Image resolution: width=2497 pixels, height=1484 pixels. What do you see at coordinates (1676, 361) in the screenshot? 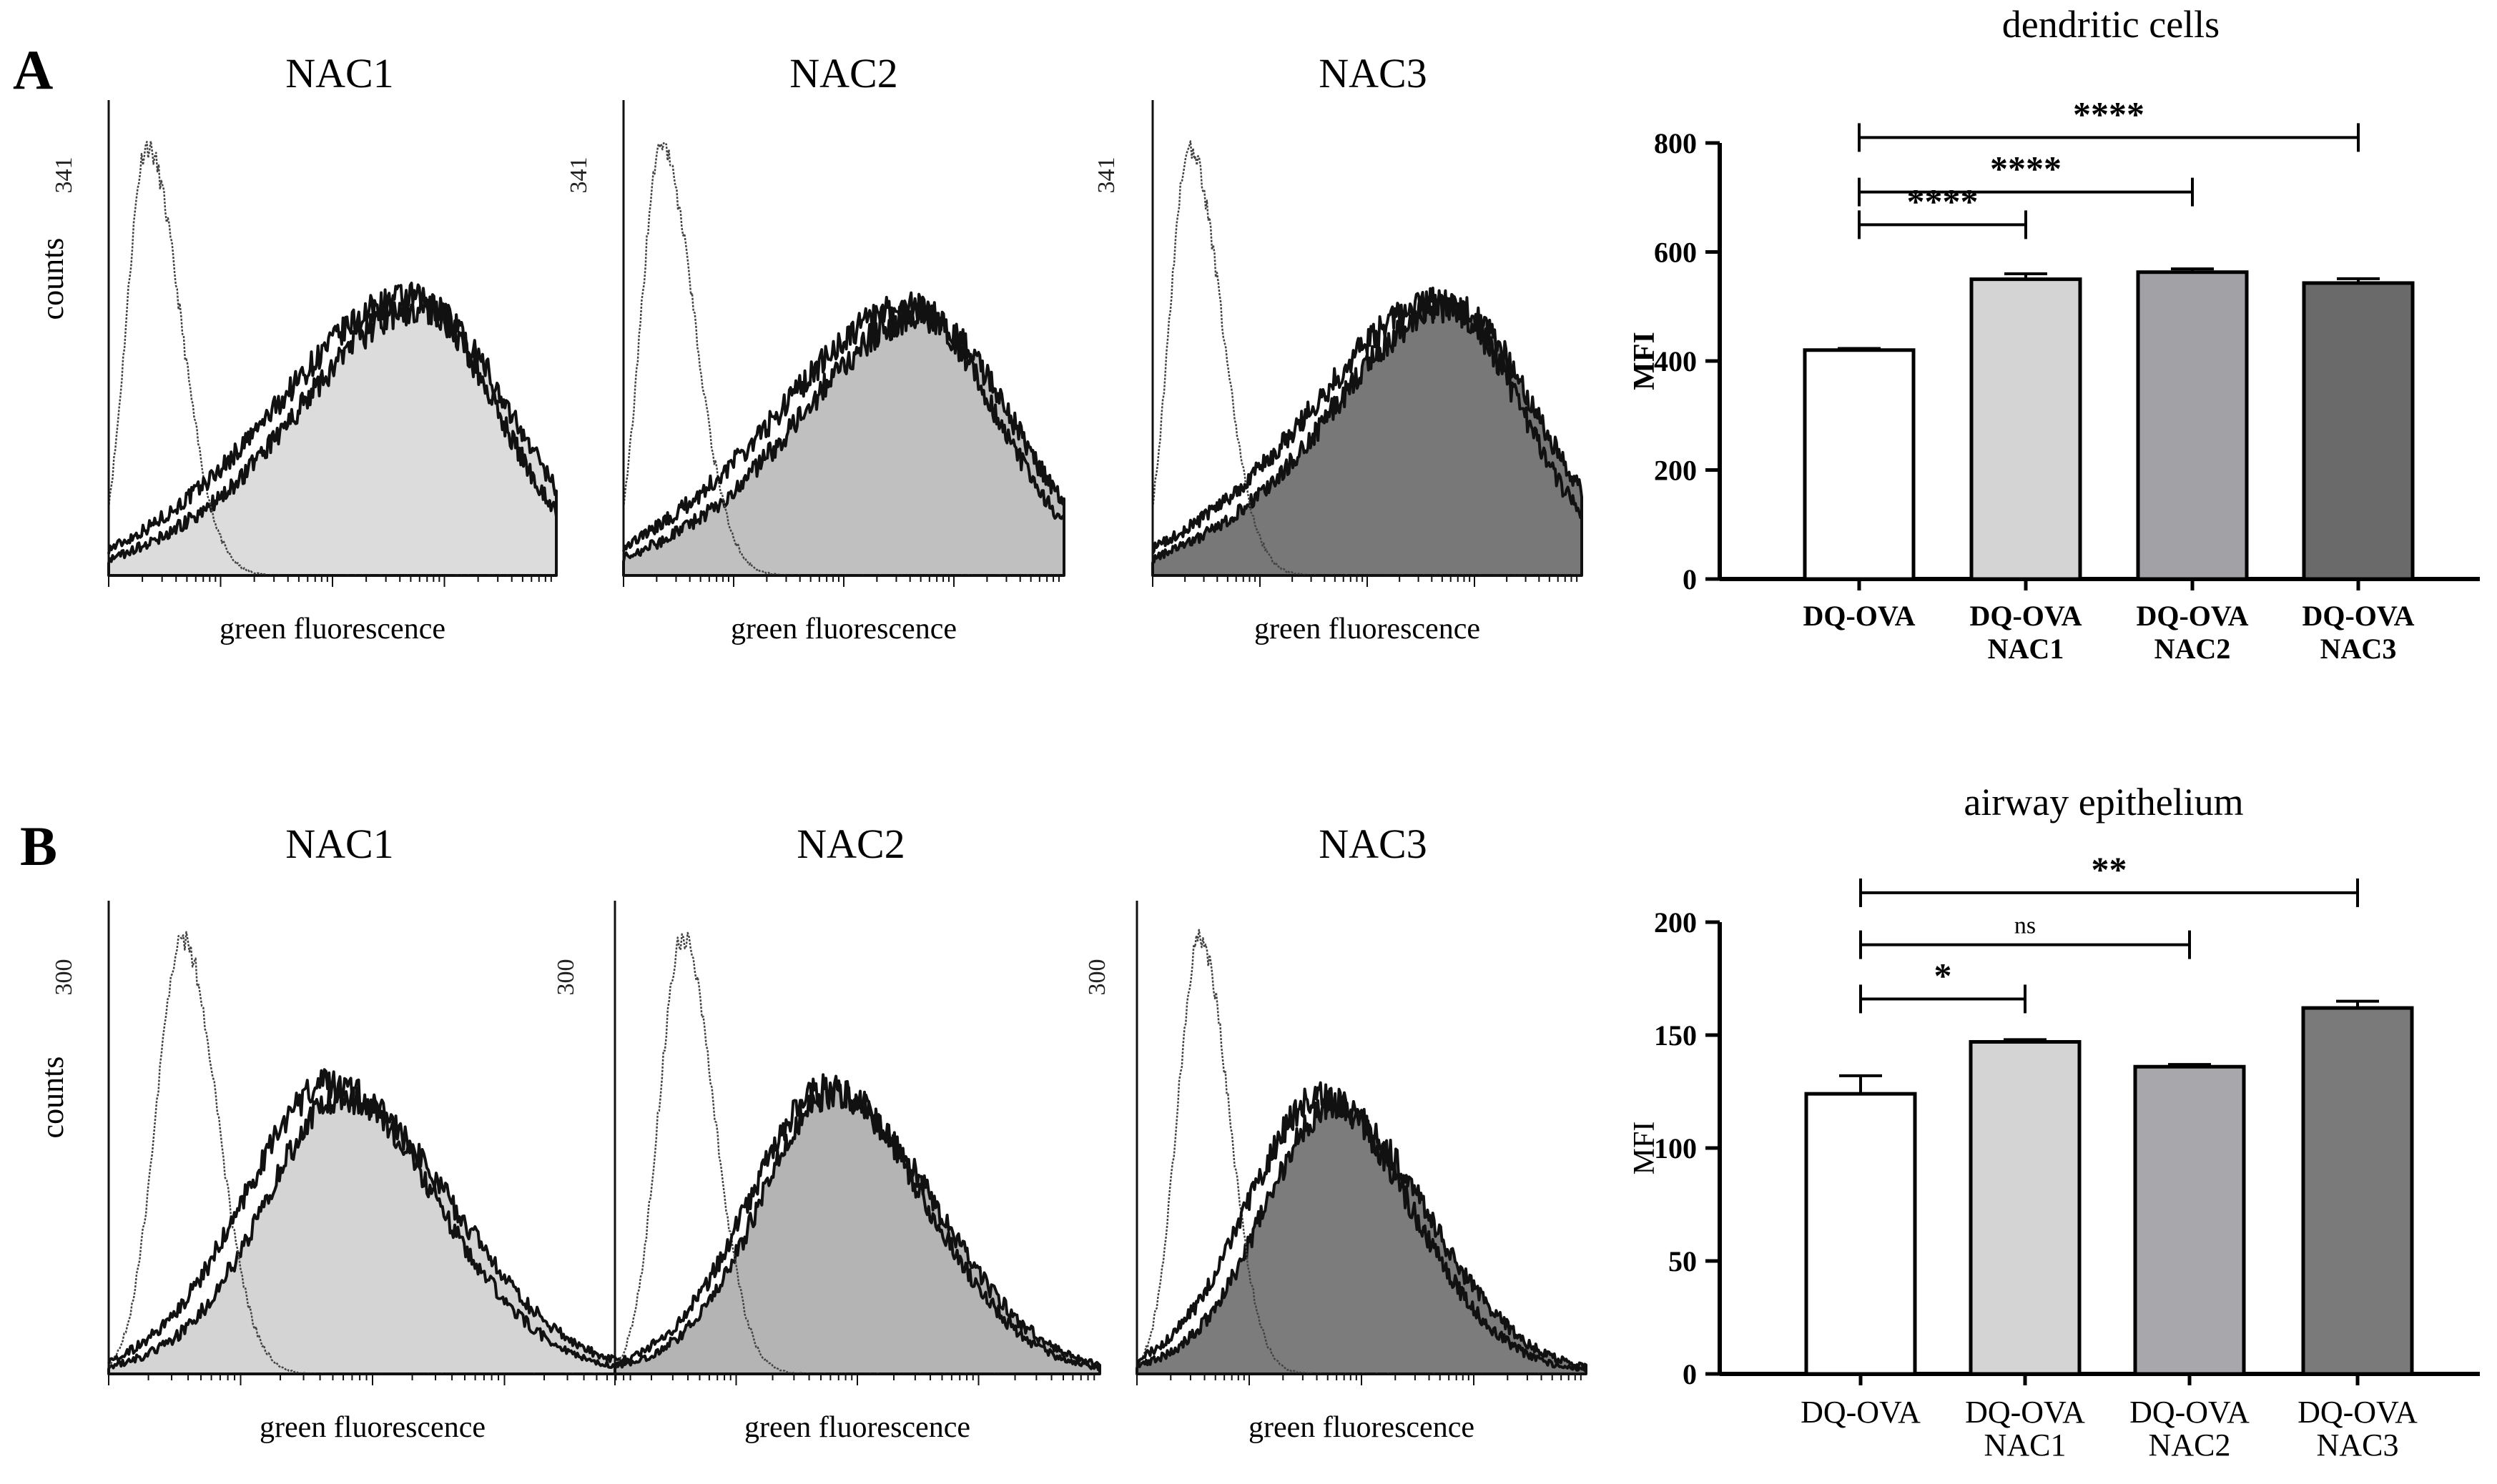
I see `y-tick-label: 400` at bounding box center [1676, 361].